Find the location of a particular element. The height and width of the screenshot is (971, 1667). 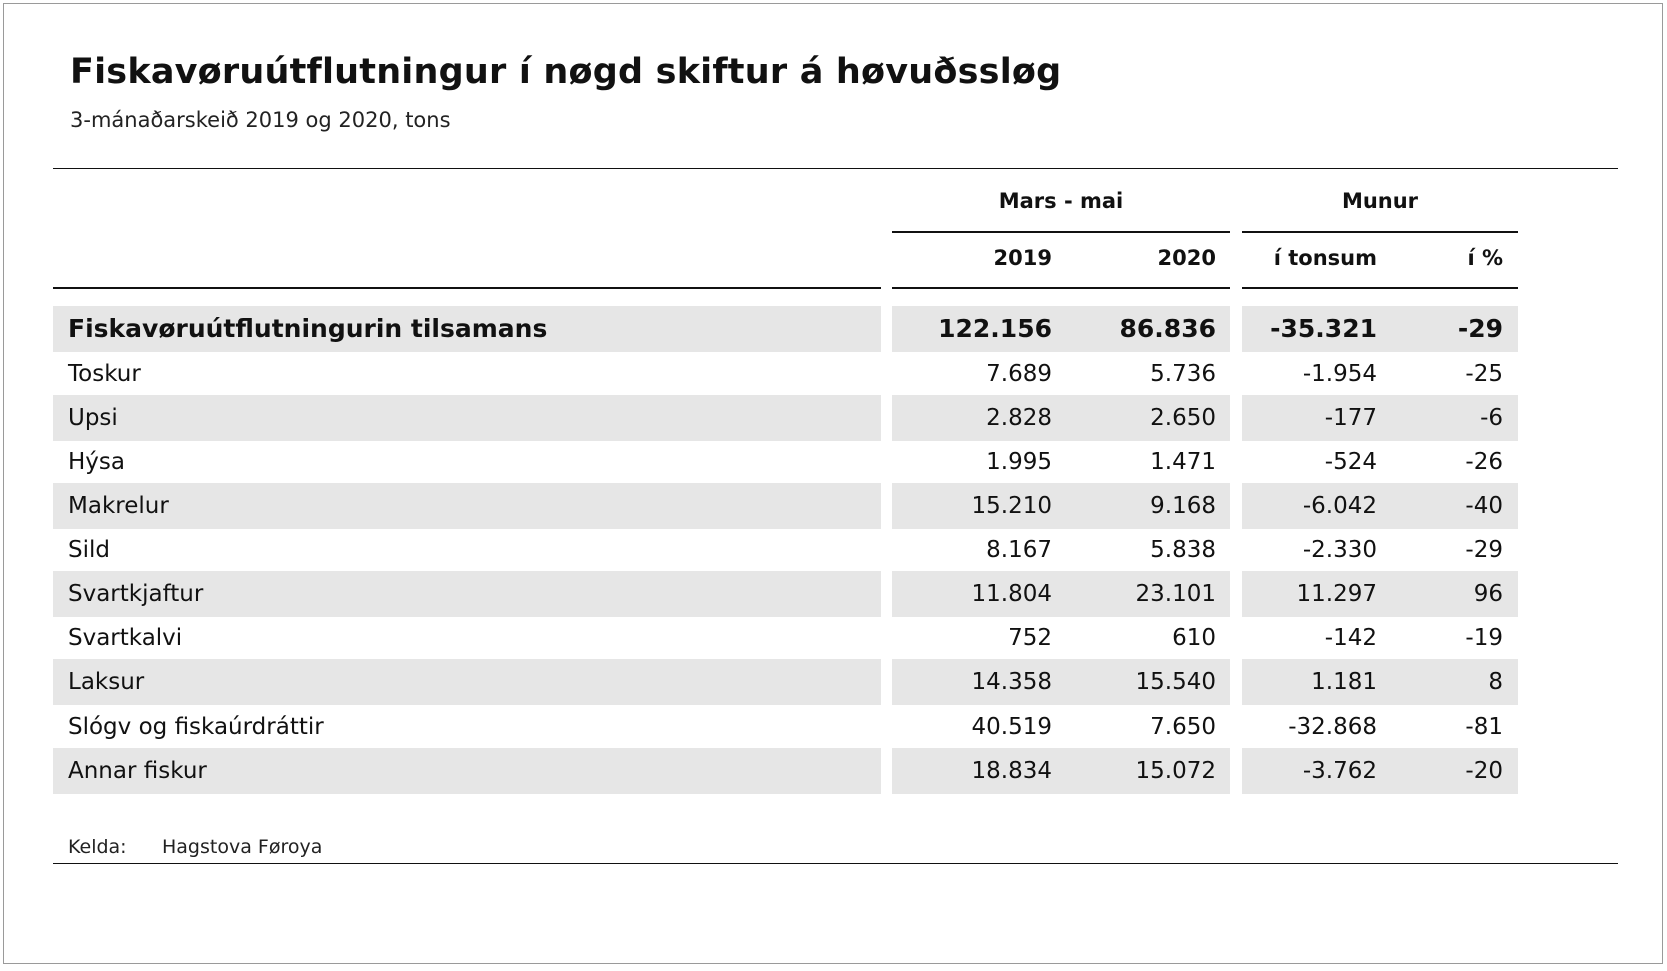

cell-diff-tons: -3.762 is located at coordinates (1339, 771).